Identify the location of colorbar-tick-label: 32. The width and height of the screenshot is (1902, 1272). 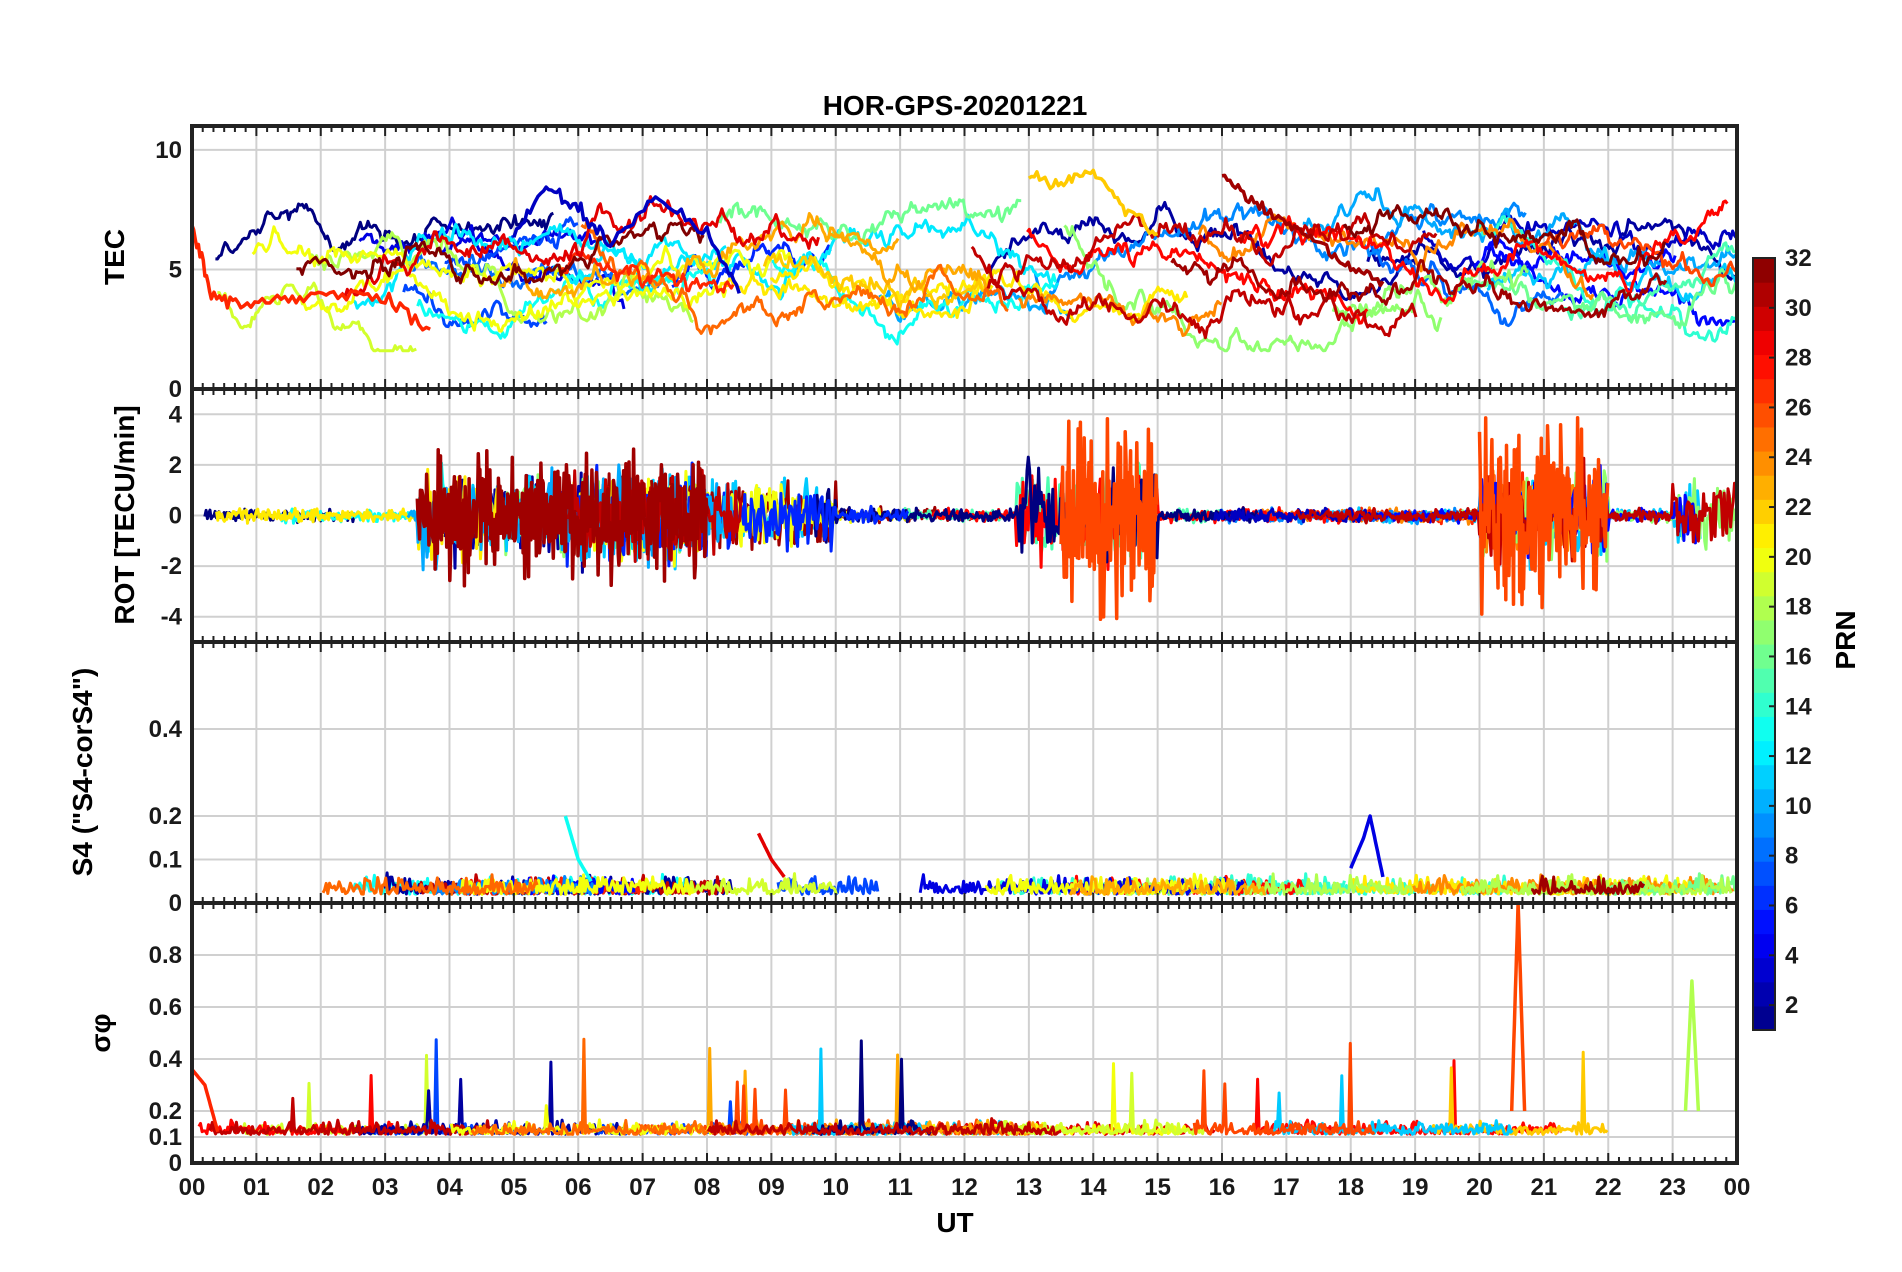
(1798, 258).